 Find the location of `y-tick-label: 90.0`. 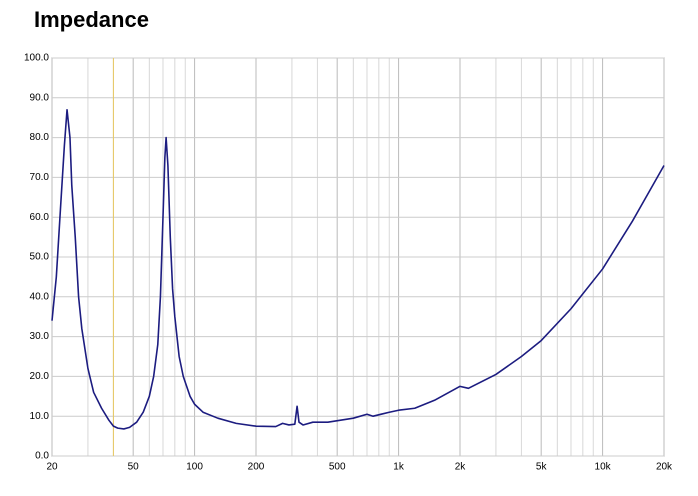

y-tick-label: 90.0 is located at coordinates (40, 97).